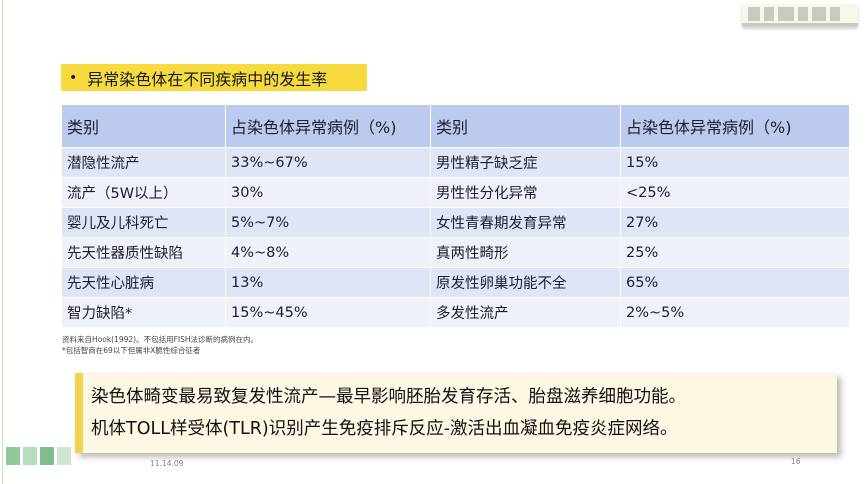 The height and width of the screenshot is (484, 865). What do you see at coordinates (735, 312) in the screenshot?
I see `table-cell: 2%~5%` at bounding box center [735, 312].